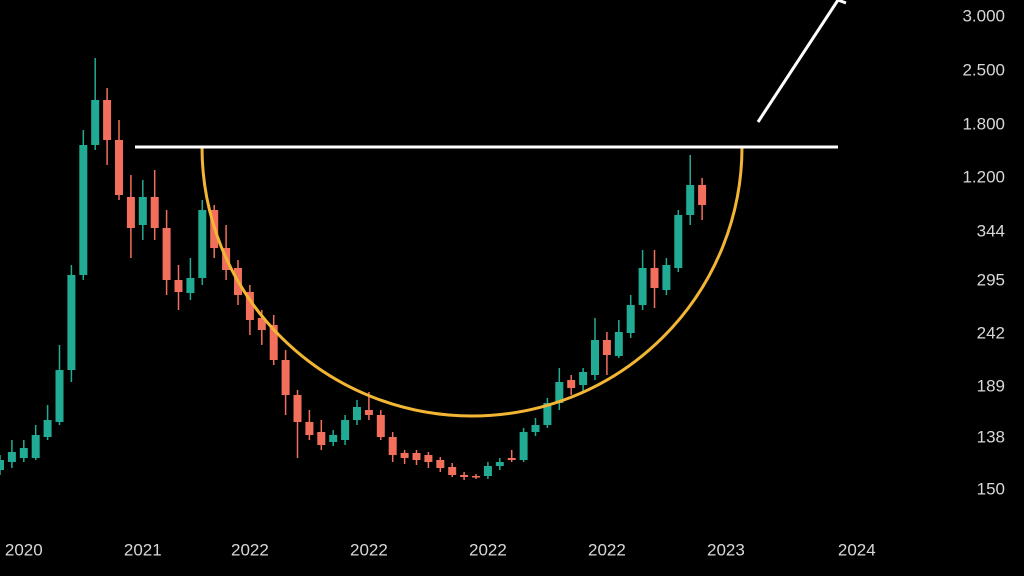 This screenshot has height=576, width=1024. Describe the element at coordinates (991, 230) in the screenshot. I see `y-tick-label: 344` at that location.